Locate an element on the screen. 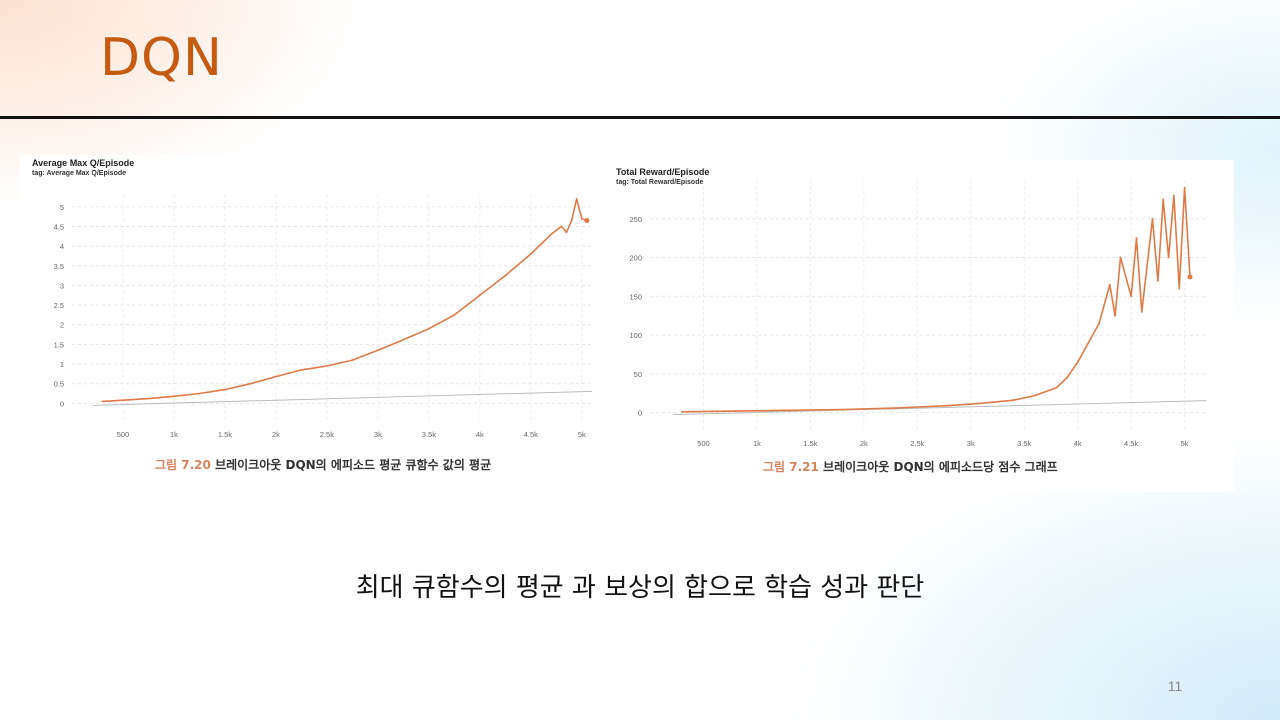 Image resolution: width=1280 pixels, height=720 pixels. reward-chart-tag: tag: Total Reward/Episode is located at coordinates (659, 182).